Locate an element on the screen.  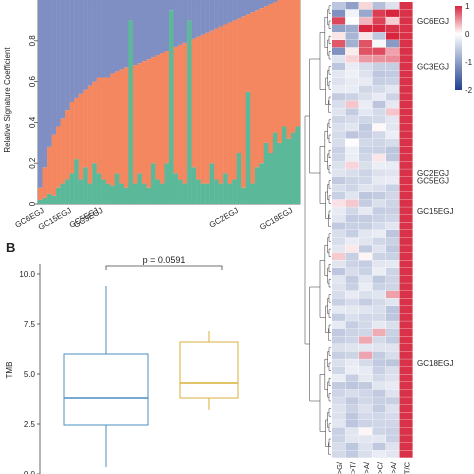
column-label: C>T/C is located at coordinates (406, 467).